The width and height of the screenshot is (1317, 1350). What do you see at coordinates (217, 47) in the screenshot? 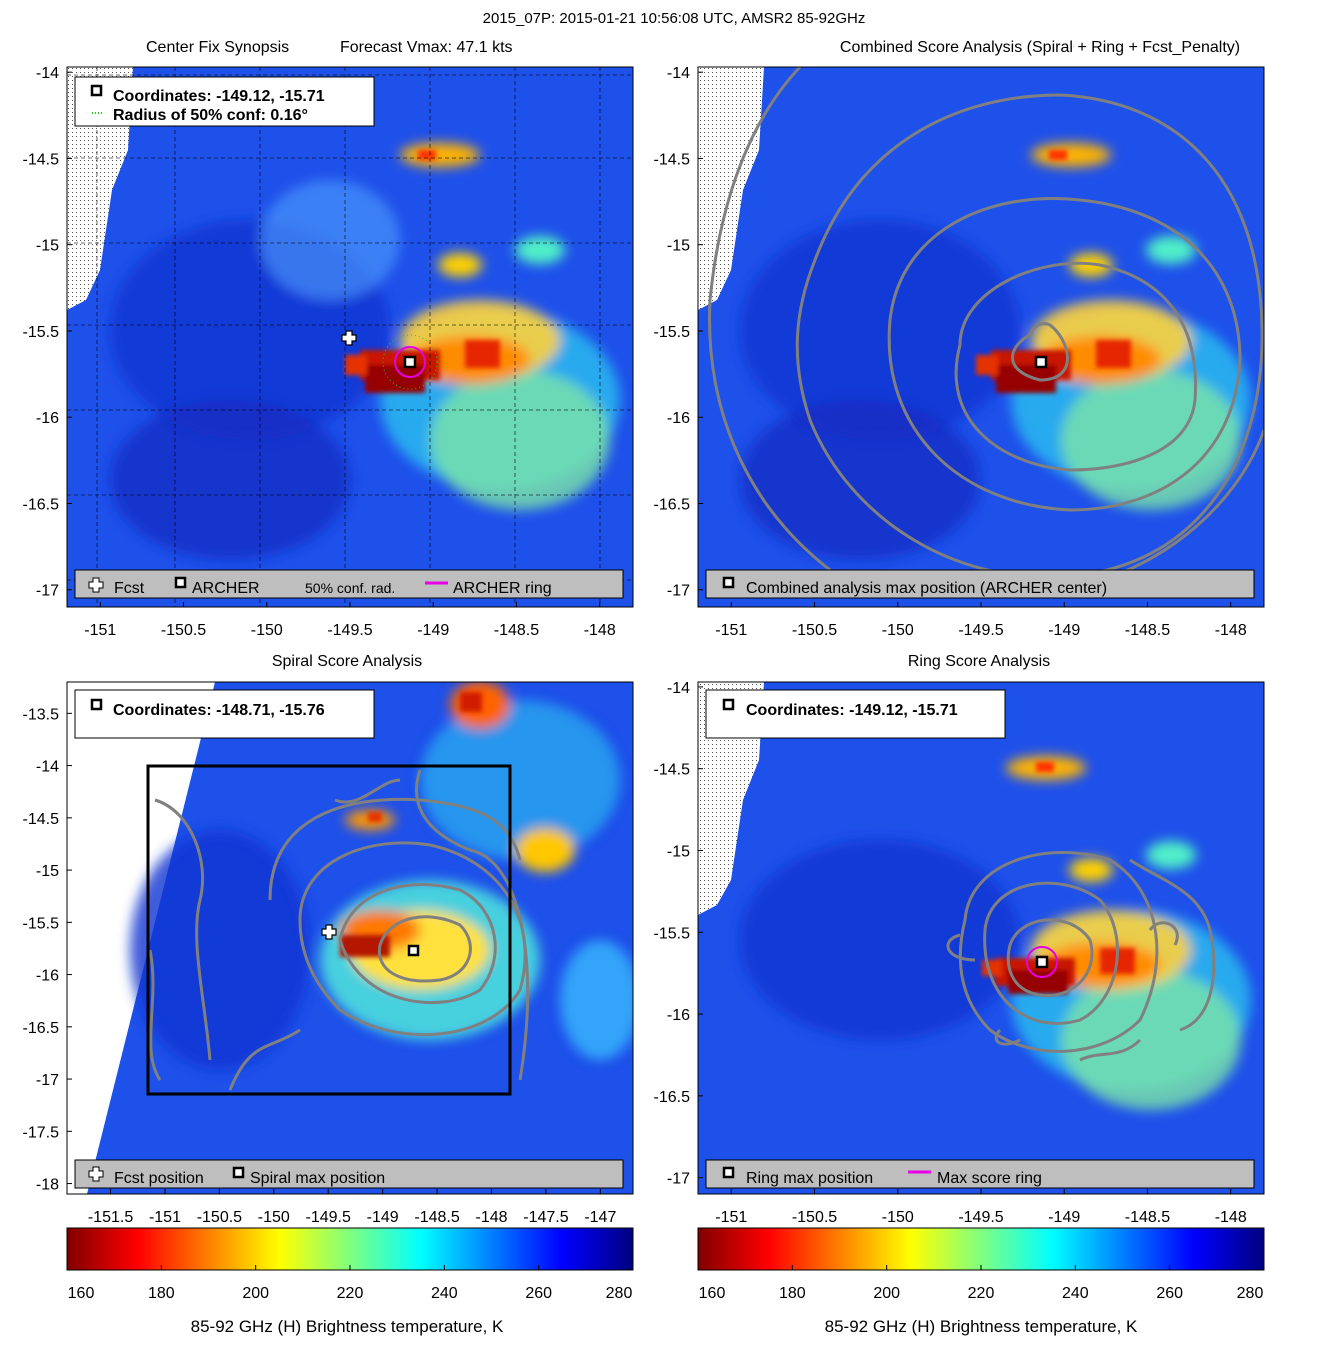
I see `synopsis-title-left: Center Fix Synopsis` at bounding box center [217, 47].